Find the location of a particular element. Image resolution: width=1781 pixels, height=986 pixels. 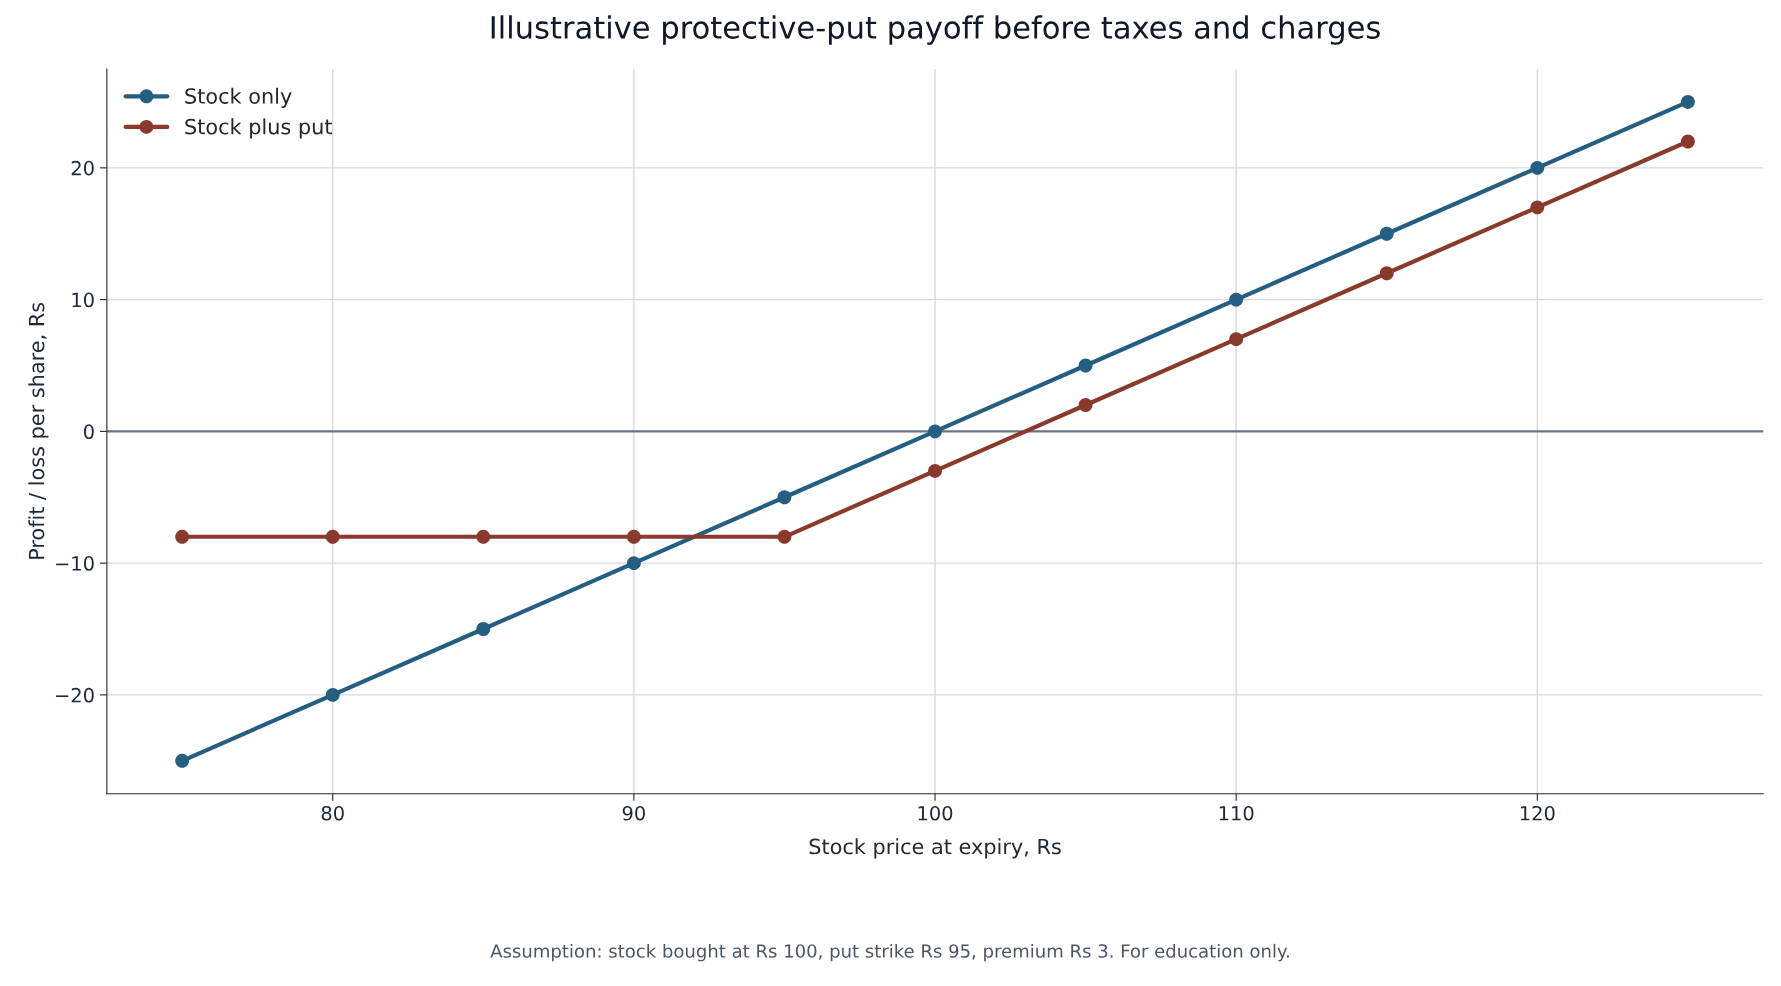

y-tick-label: −20 is located at coordinates (75, 695).